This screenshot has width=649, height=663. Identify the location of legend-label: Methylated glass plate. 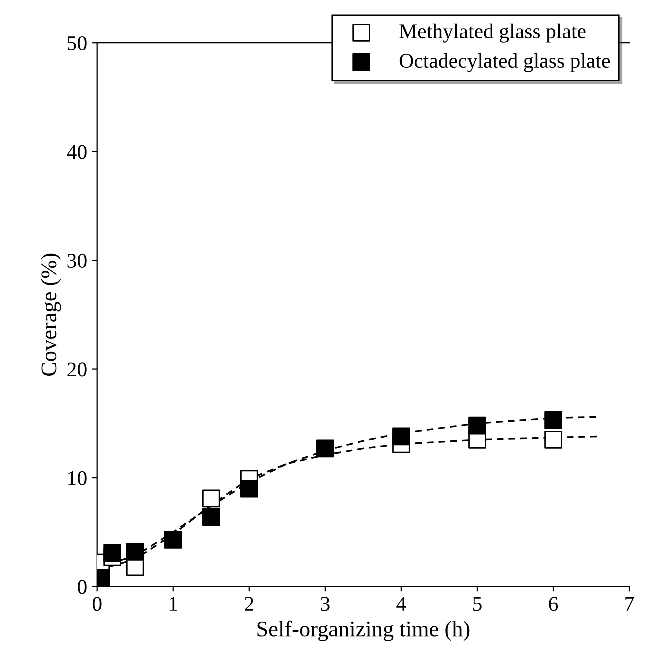
(493, 33).